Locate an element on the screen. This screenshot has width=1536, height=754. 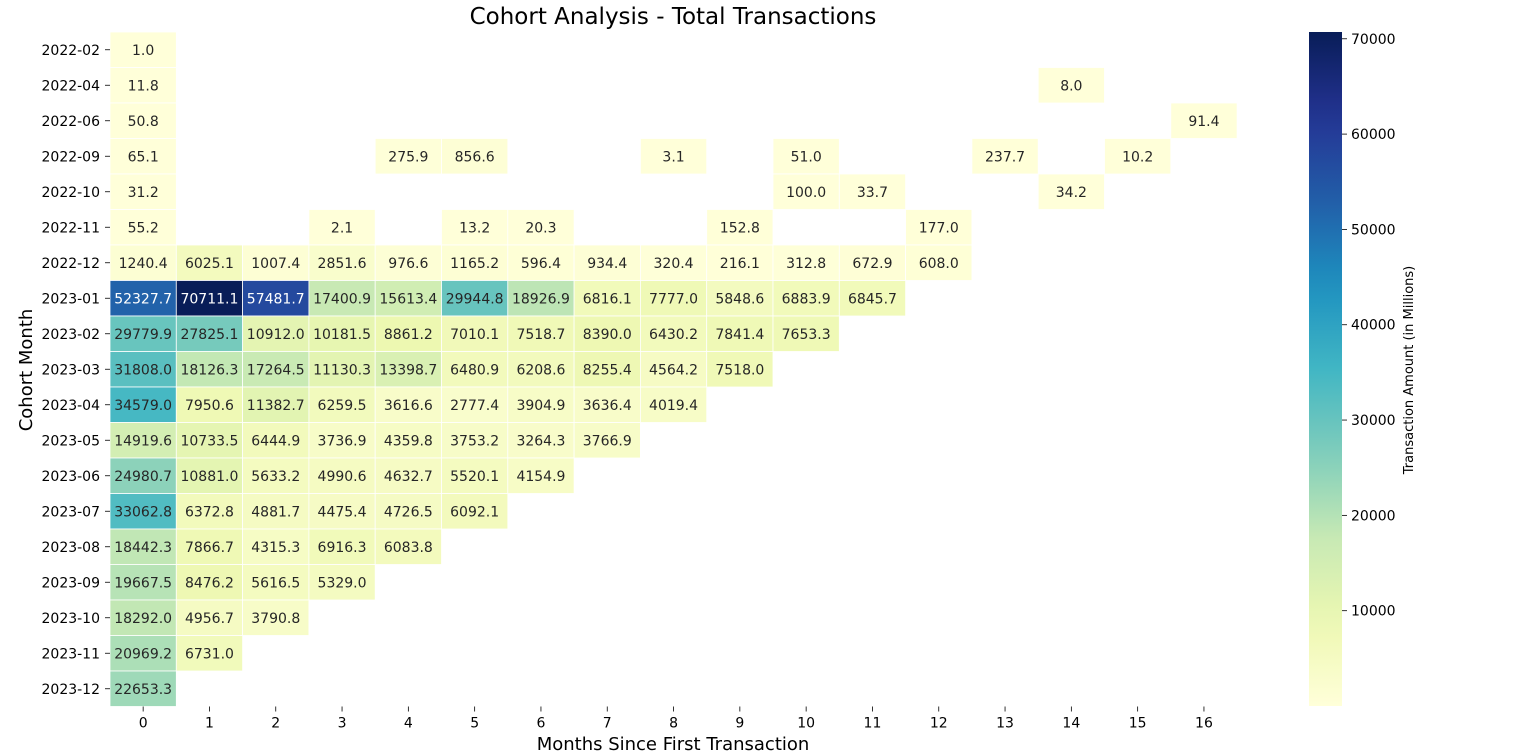
x-tick-label: 0 is located at coordinates (143, 724).